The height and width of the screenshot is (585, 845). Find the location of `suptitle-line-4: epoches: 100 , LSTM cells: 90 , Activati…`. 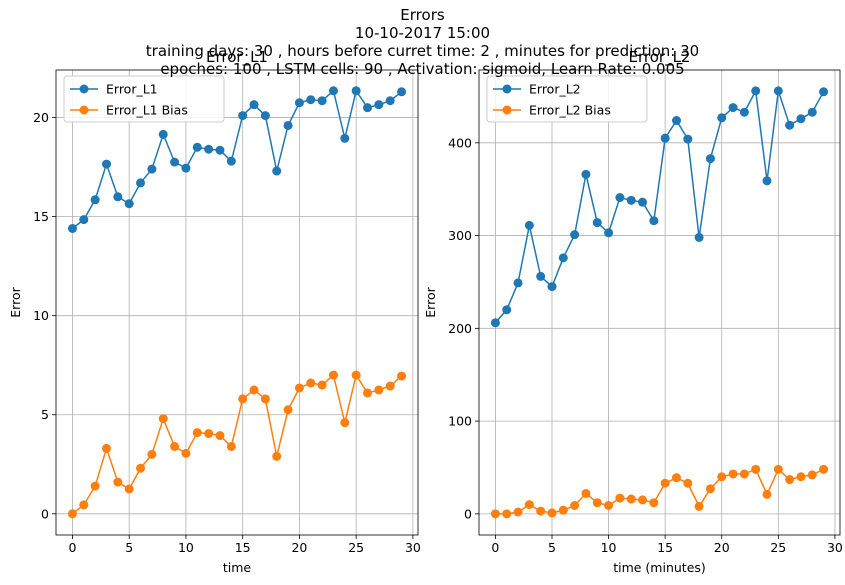

suptitle-line-4: epoches: 100 , LSTM cells: 90 , Activati… is located at coordinates (422, 69).